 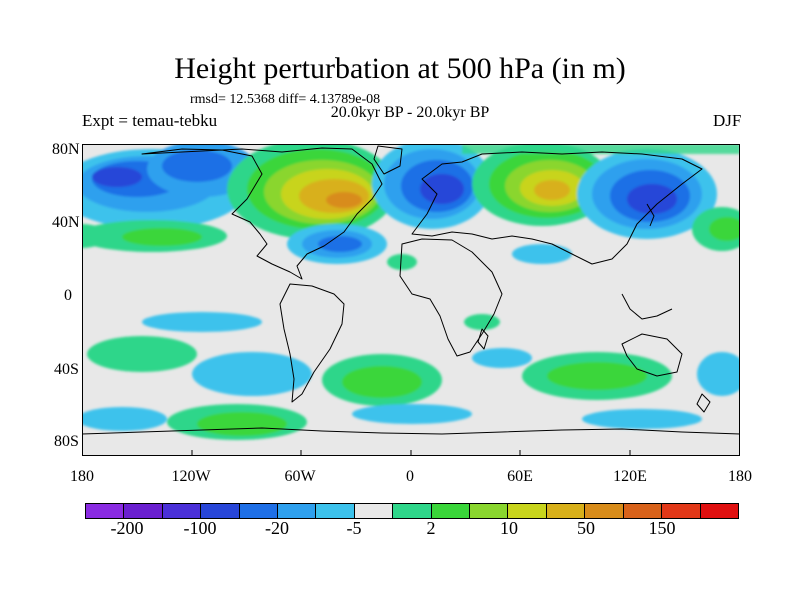 What do you see at coordinates (344, 200) in the screenshot?
I see `atlantic-high-core` at bounding box center [344, 200].